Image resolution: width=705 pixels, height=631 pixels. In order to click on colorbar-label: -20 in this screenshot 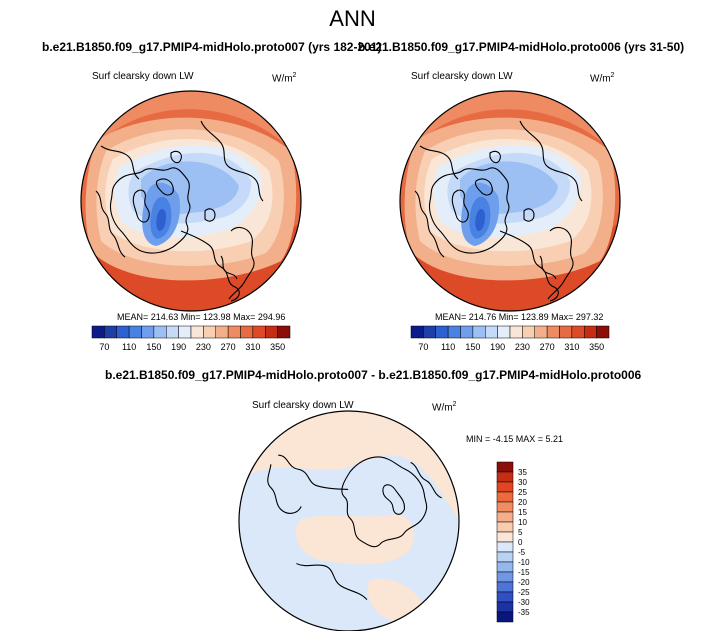, I will do `click(524, 582)`.